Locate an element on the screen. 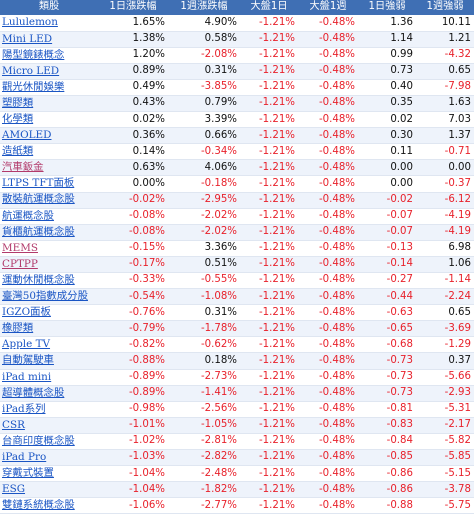  cell-1w-change: 4.06% is located at coordinates (204, 168).